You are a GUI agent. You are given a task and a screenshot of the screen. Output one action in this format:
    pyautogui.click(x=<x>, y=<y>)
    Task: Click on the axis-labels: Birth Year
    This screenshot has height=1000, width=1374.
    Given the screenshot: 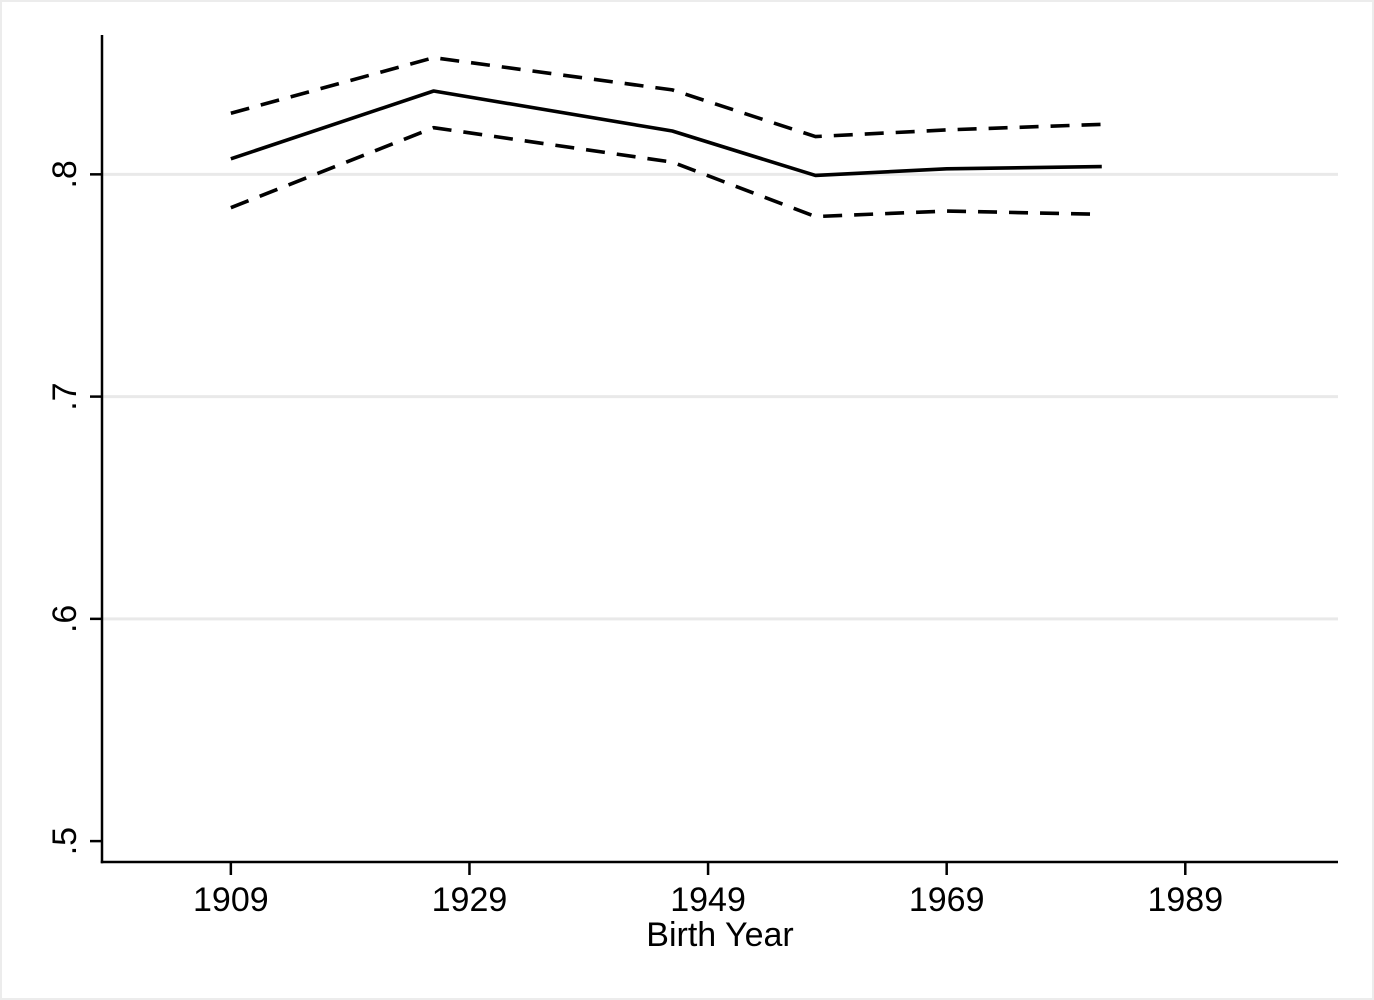 What is the action you would take?
    pyautogui.click(x=719, y=935)
    